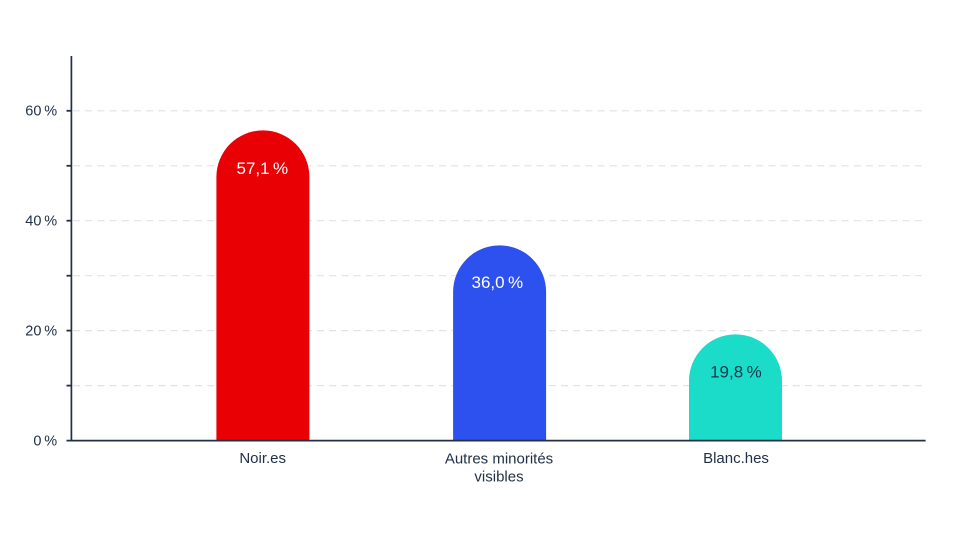  I want to click on svg-text: 0 %, so click(45, 441).